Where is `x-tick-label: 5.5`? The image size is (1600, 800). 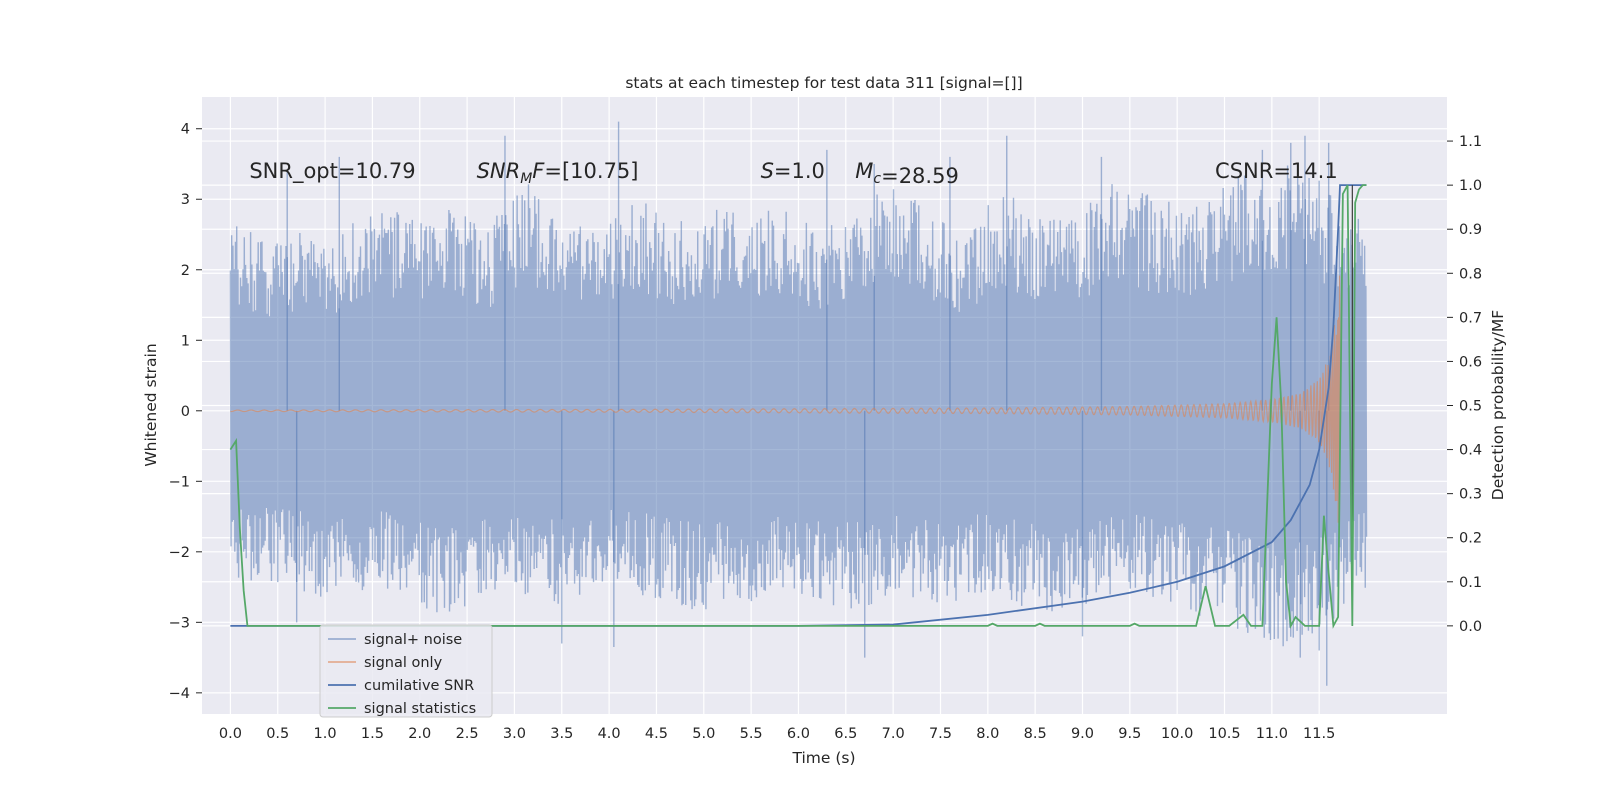 x-tick-label: 5.5 is located at coordinates (751, 734).